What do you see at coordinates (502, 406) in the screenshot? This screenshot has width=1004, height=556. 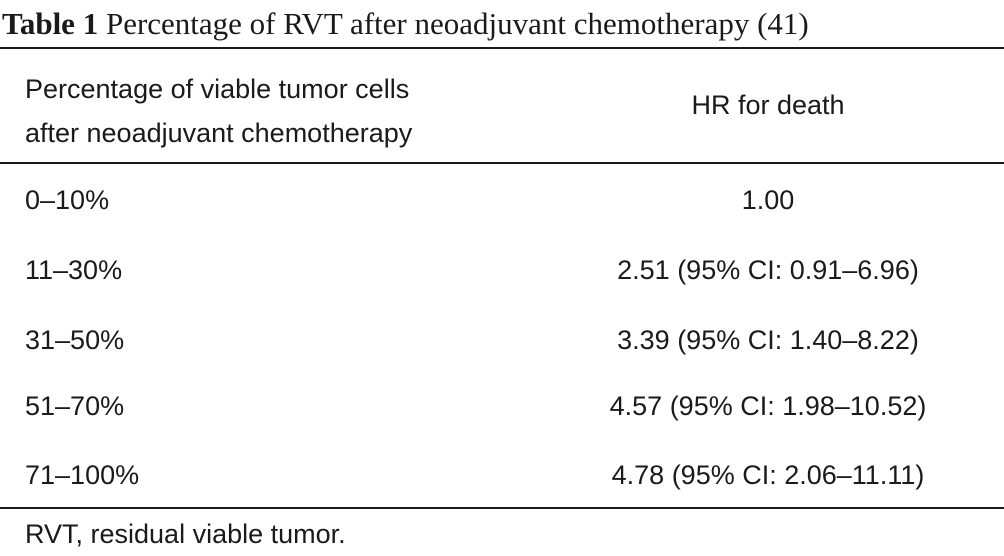 I see `table-row: 51–70% 4.57 (95% CI: 1.98–10.52)` at bounding box center [502, 406].